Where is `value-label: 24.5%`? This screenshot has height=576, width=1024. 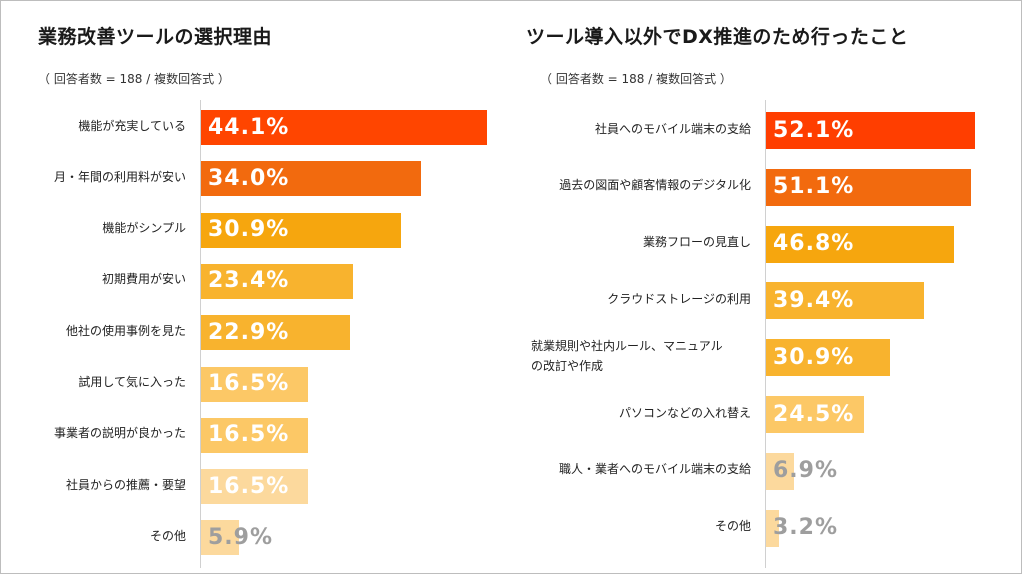
value-label: 24.5% is located at coordinates (814, 414).